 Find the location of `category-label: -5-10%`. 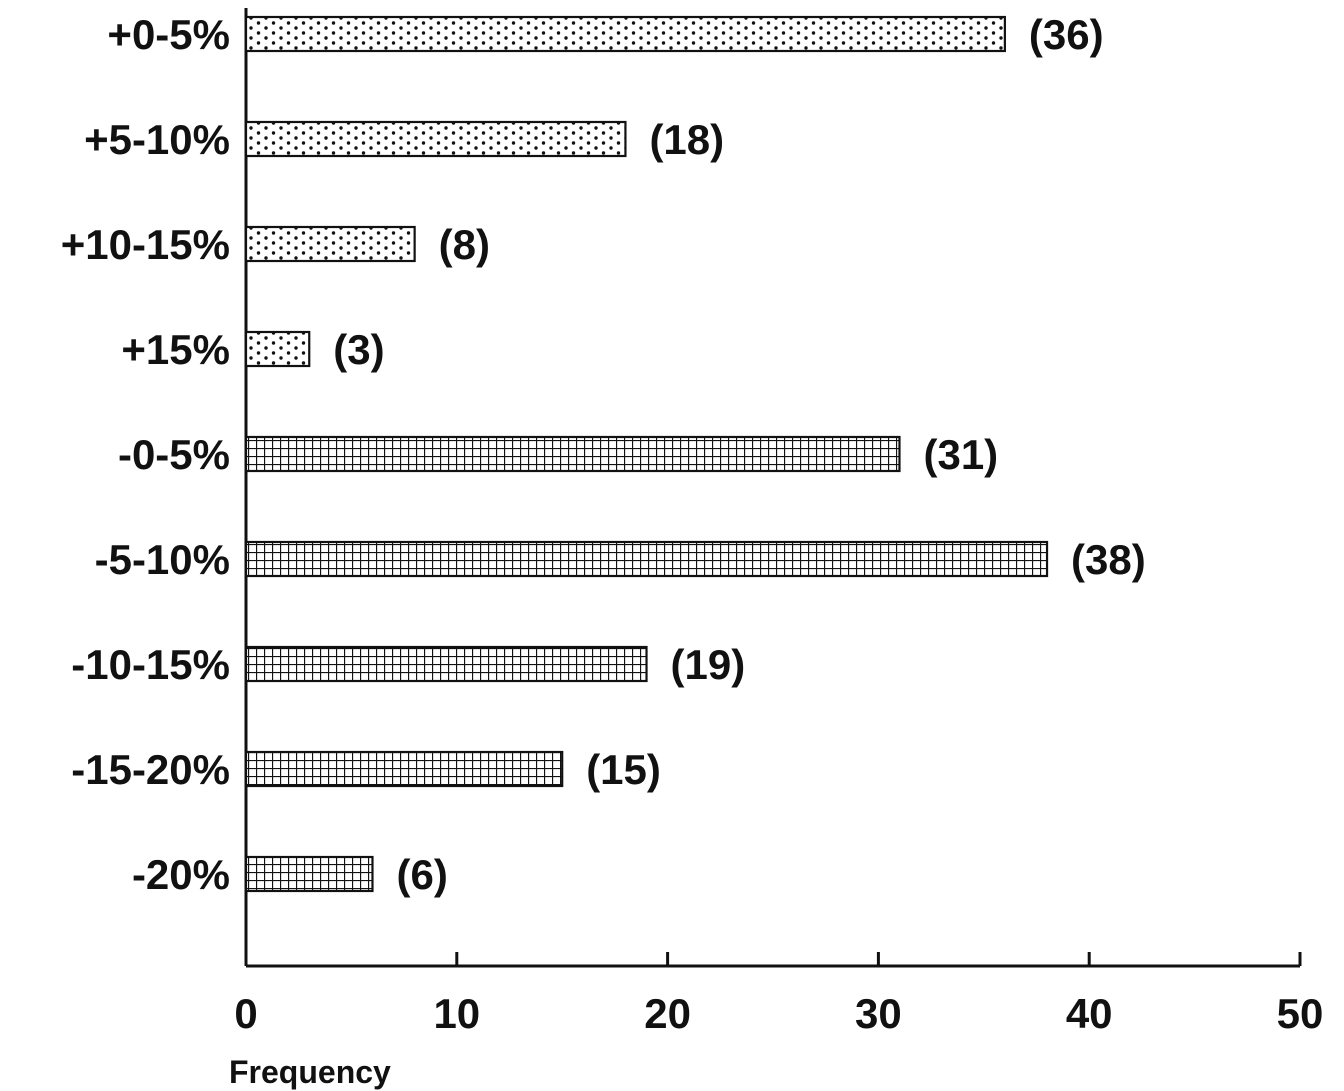

category-label: -5-10% is located at coordinates (162, 559).